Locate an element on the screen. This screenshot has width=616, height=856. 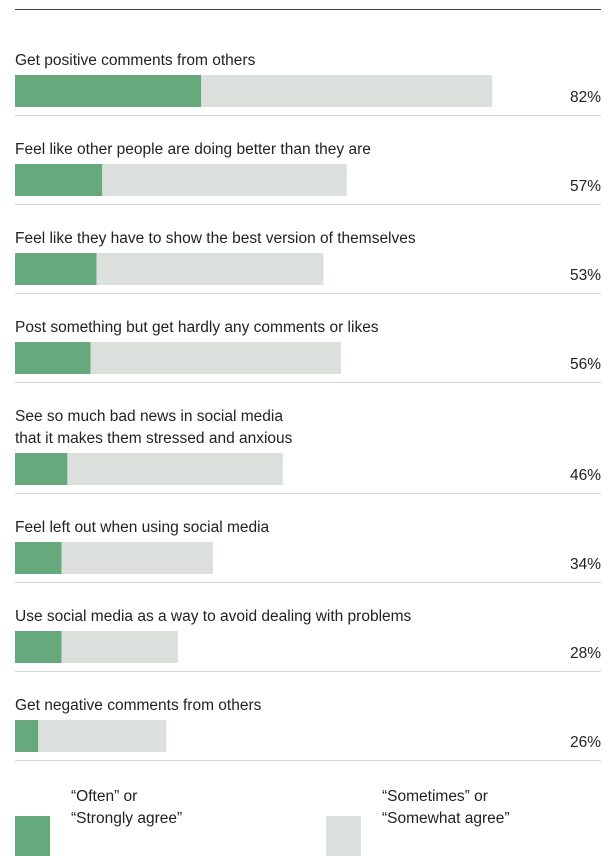
legend-label-sometimes-line1: “Sometimes” or is located at coordinates (435, 796).